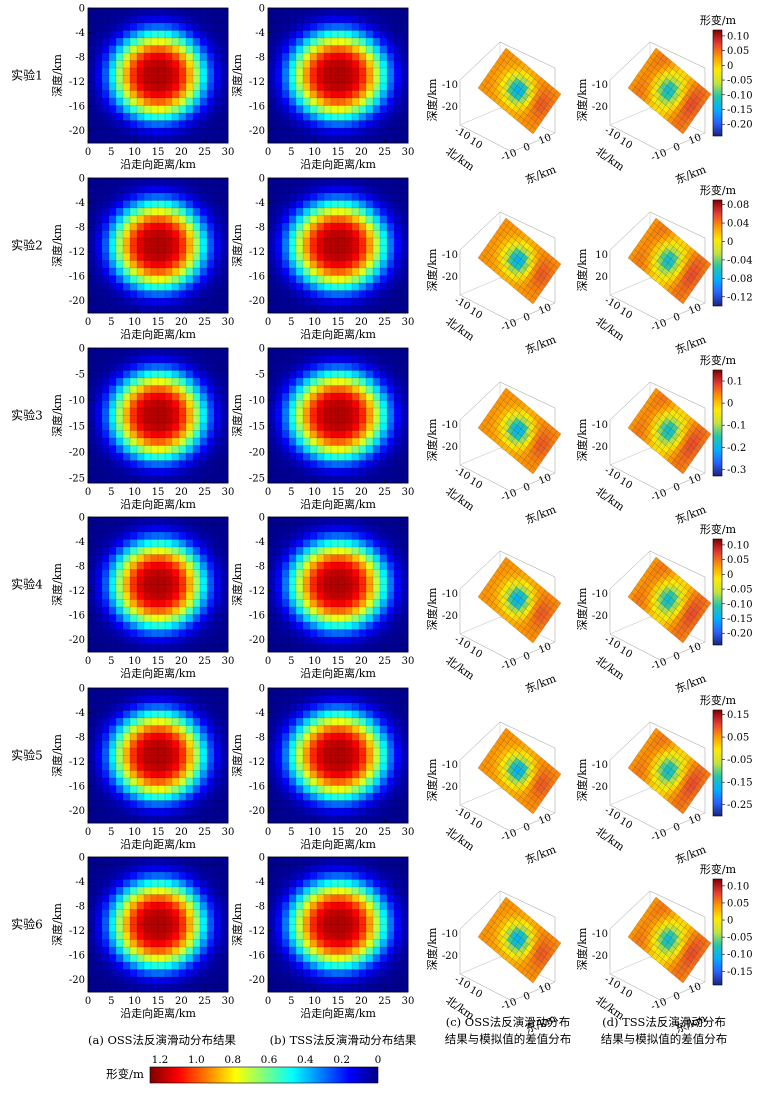  What do you see at coordinates (630, 286) in the screenshot?
I see `axes-grid` at bounding box center [630, 286].